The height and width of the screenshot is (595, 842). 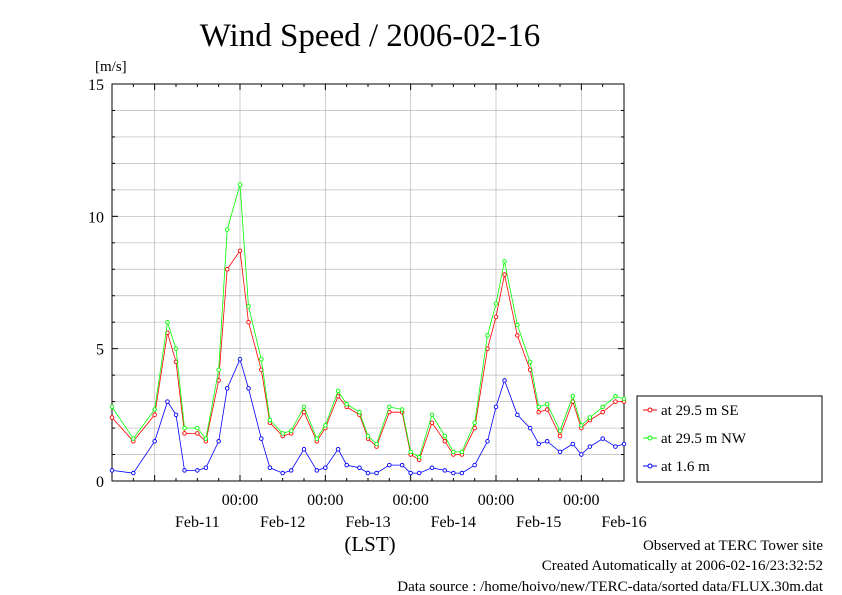 What do you see at coordinates (111, 67) in the screenshot?
I see `y-axis-unit-label: [m/s]` at bounding box center [111, 67].